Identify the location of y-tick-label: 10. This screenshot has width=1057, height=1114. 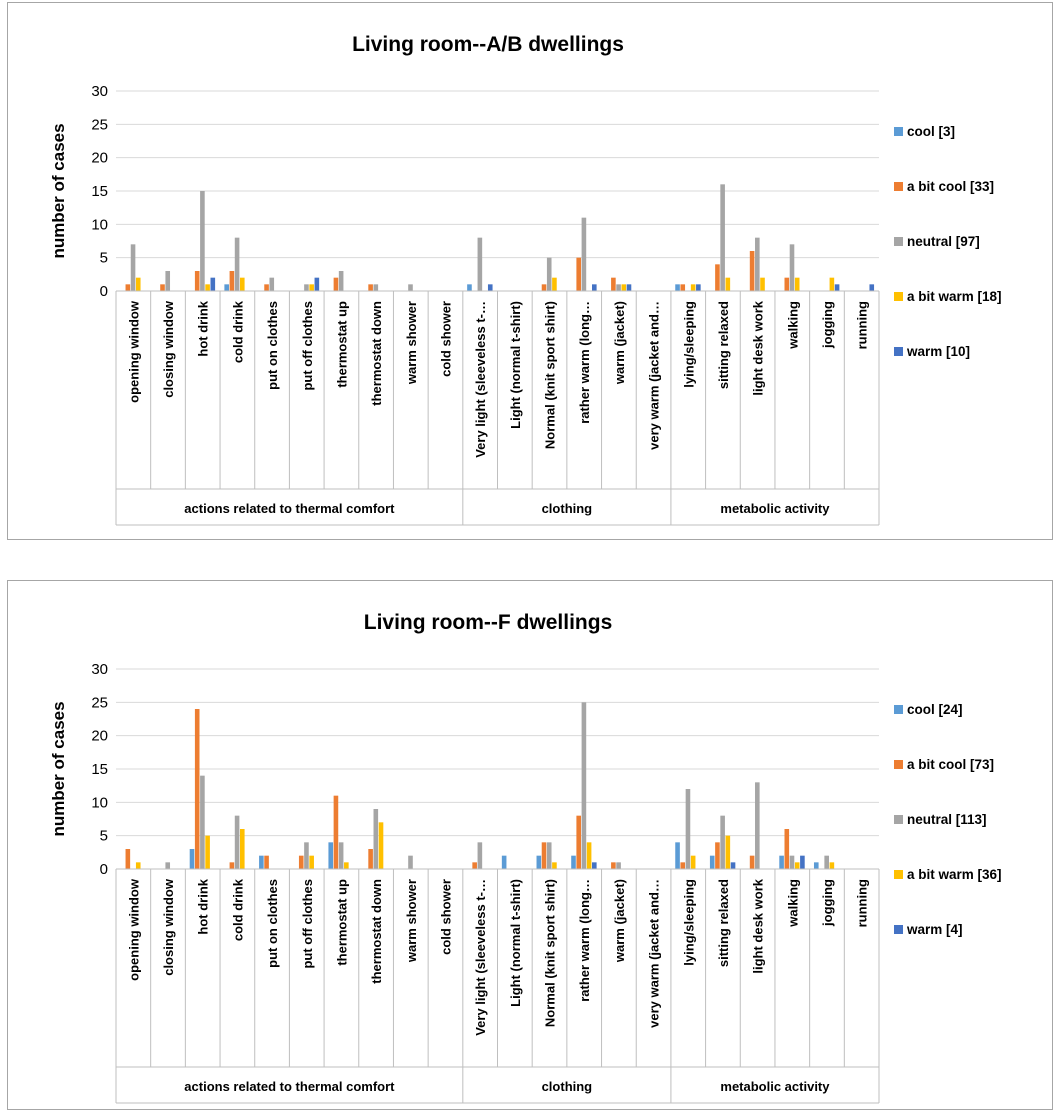
(99, 224).